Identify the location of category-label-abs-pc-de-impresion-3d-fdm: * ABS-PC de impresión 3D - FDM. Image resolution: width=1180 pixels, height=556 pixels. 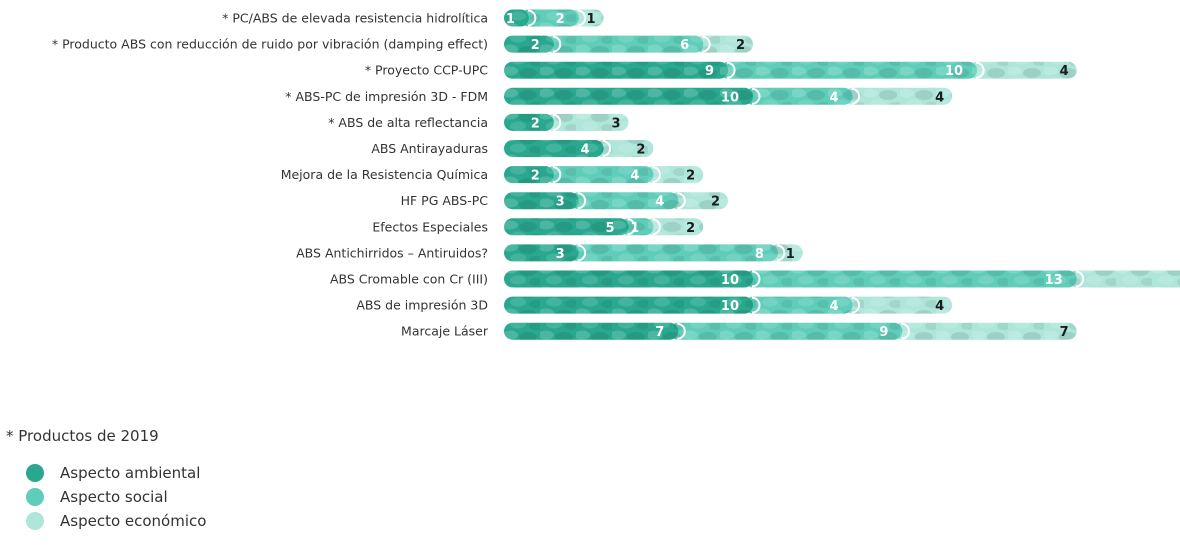
(386, 96).